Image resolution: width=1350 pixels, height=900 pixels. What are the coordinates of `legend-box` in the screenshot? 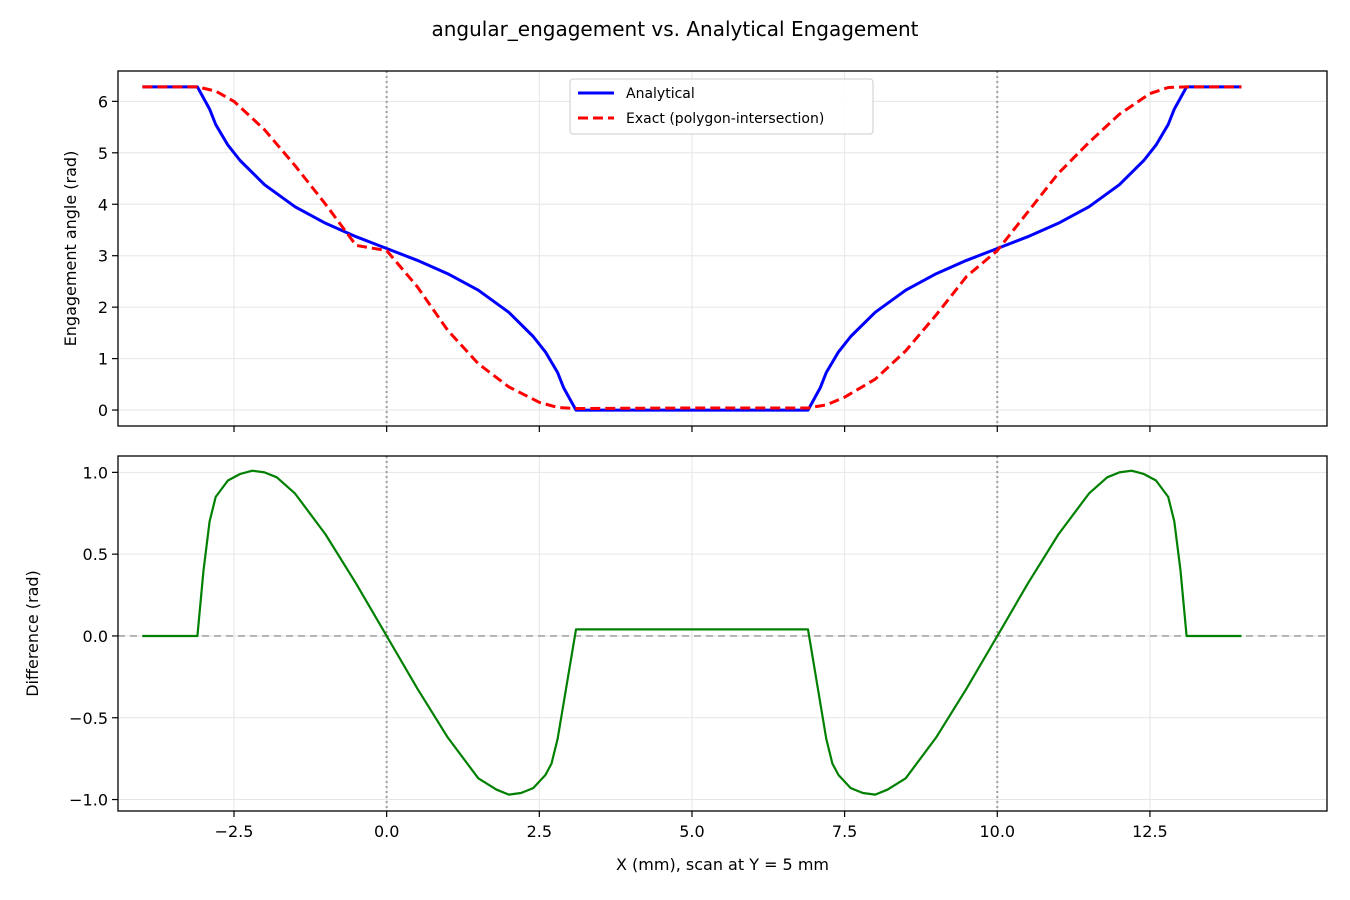 It's located at (721, 106).